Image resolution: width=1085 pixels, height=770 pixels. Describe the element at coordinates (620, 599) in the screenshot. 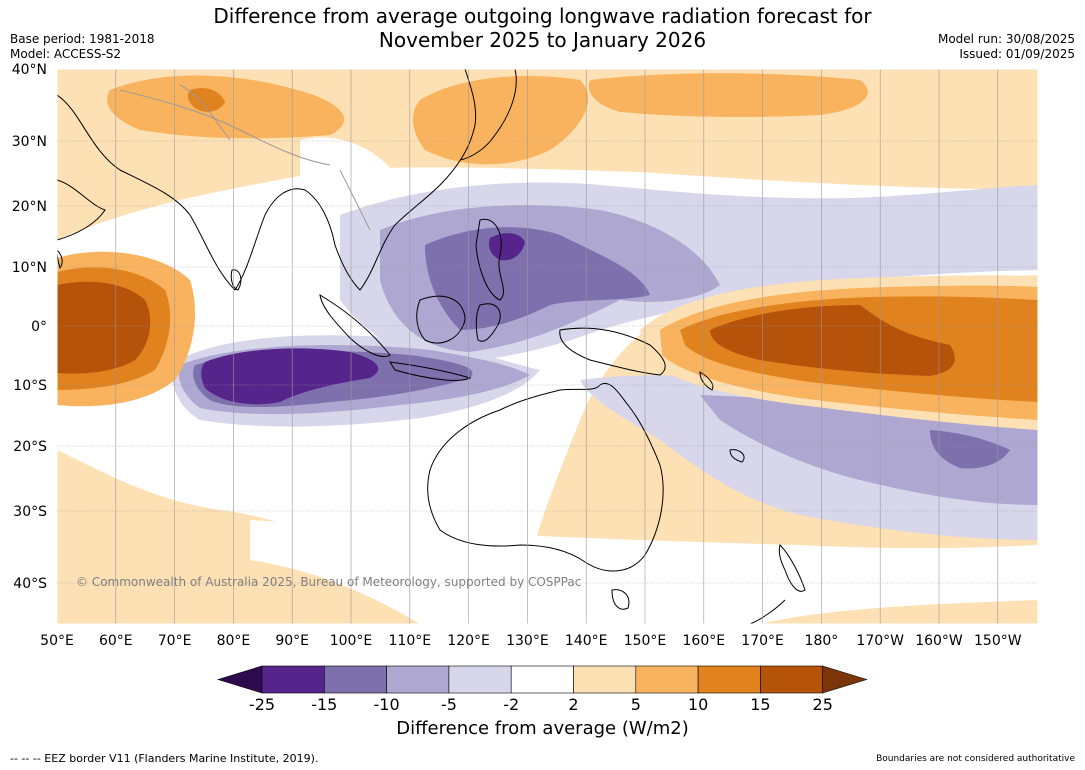

I see `tasmania-coastline` at that location.